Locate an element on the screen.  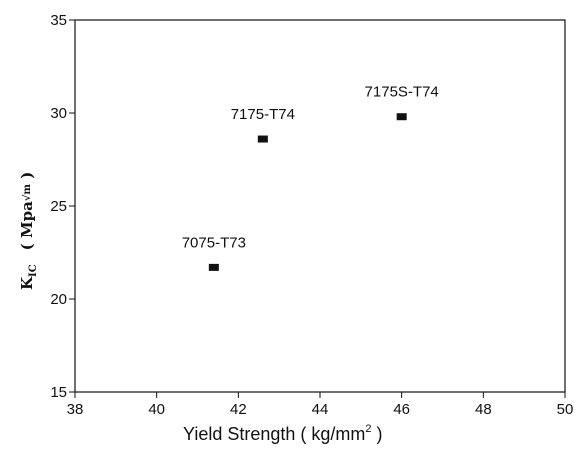
y-axis-title-subscript: IC is located at coordinates (33, 270).